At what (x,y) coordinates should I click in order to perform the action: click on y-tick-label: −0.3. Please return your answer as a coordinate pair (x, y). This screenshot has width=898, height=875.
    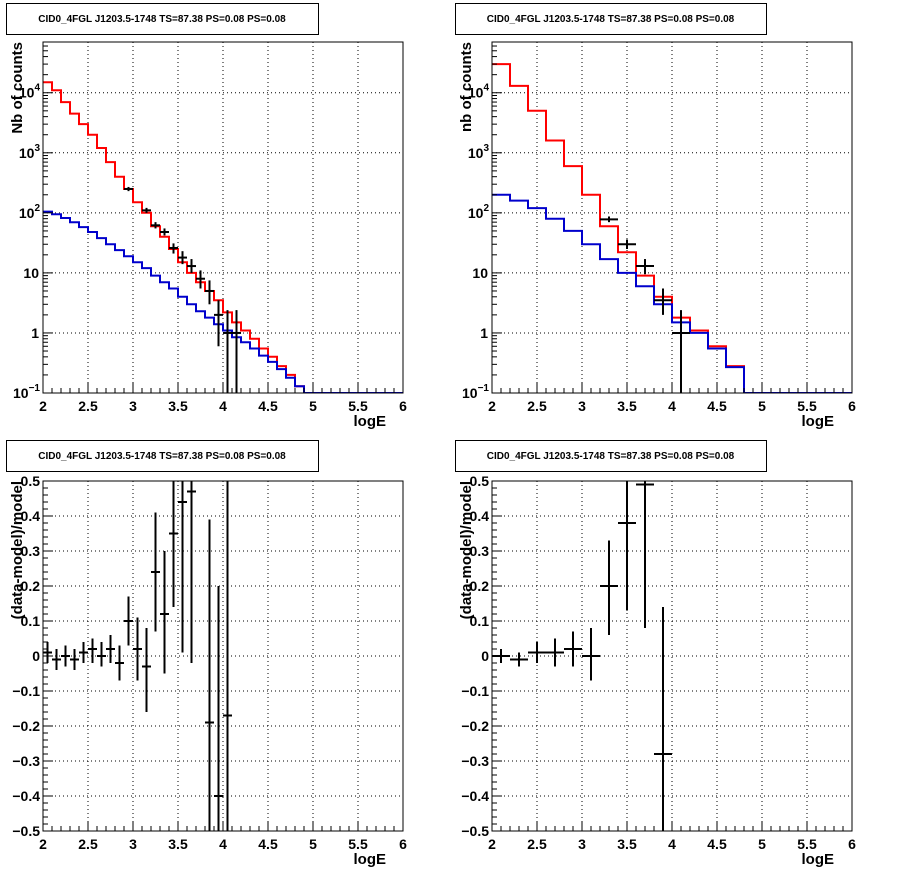
    Looking at the image, I should click on (475, 761).